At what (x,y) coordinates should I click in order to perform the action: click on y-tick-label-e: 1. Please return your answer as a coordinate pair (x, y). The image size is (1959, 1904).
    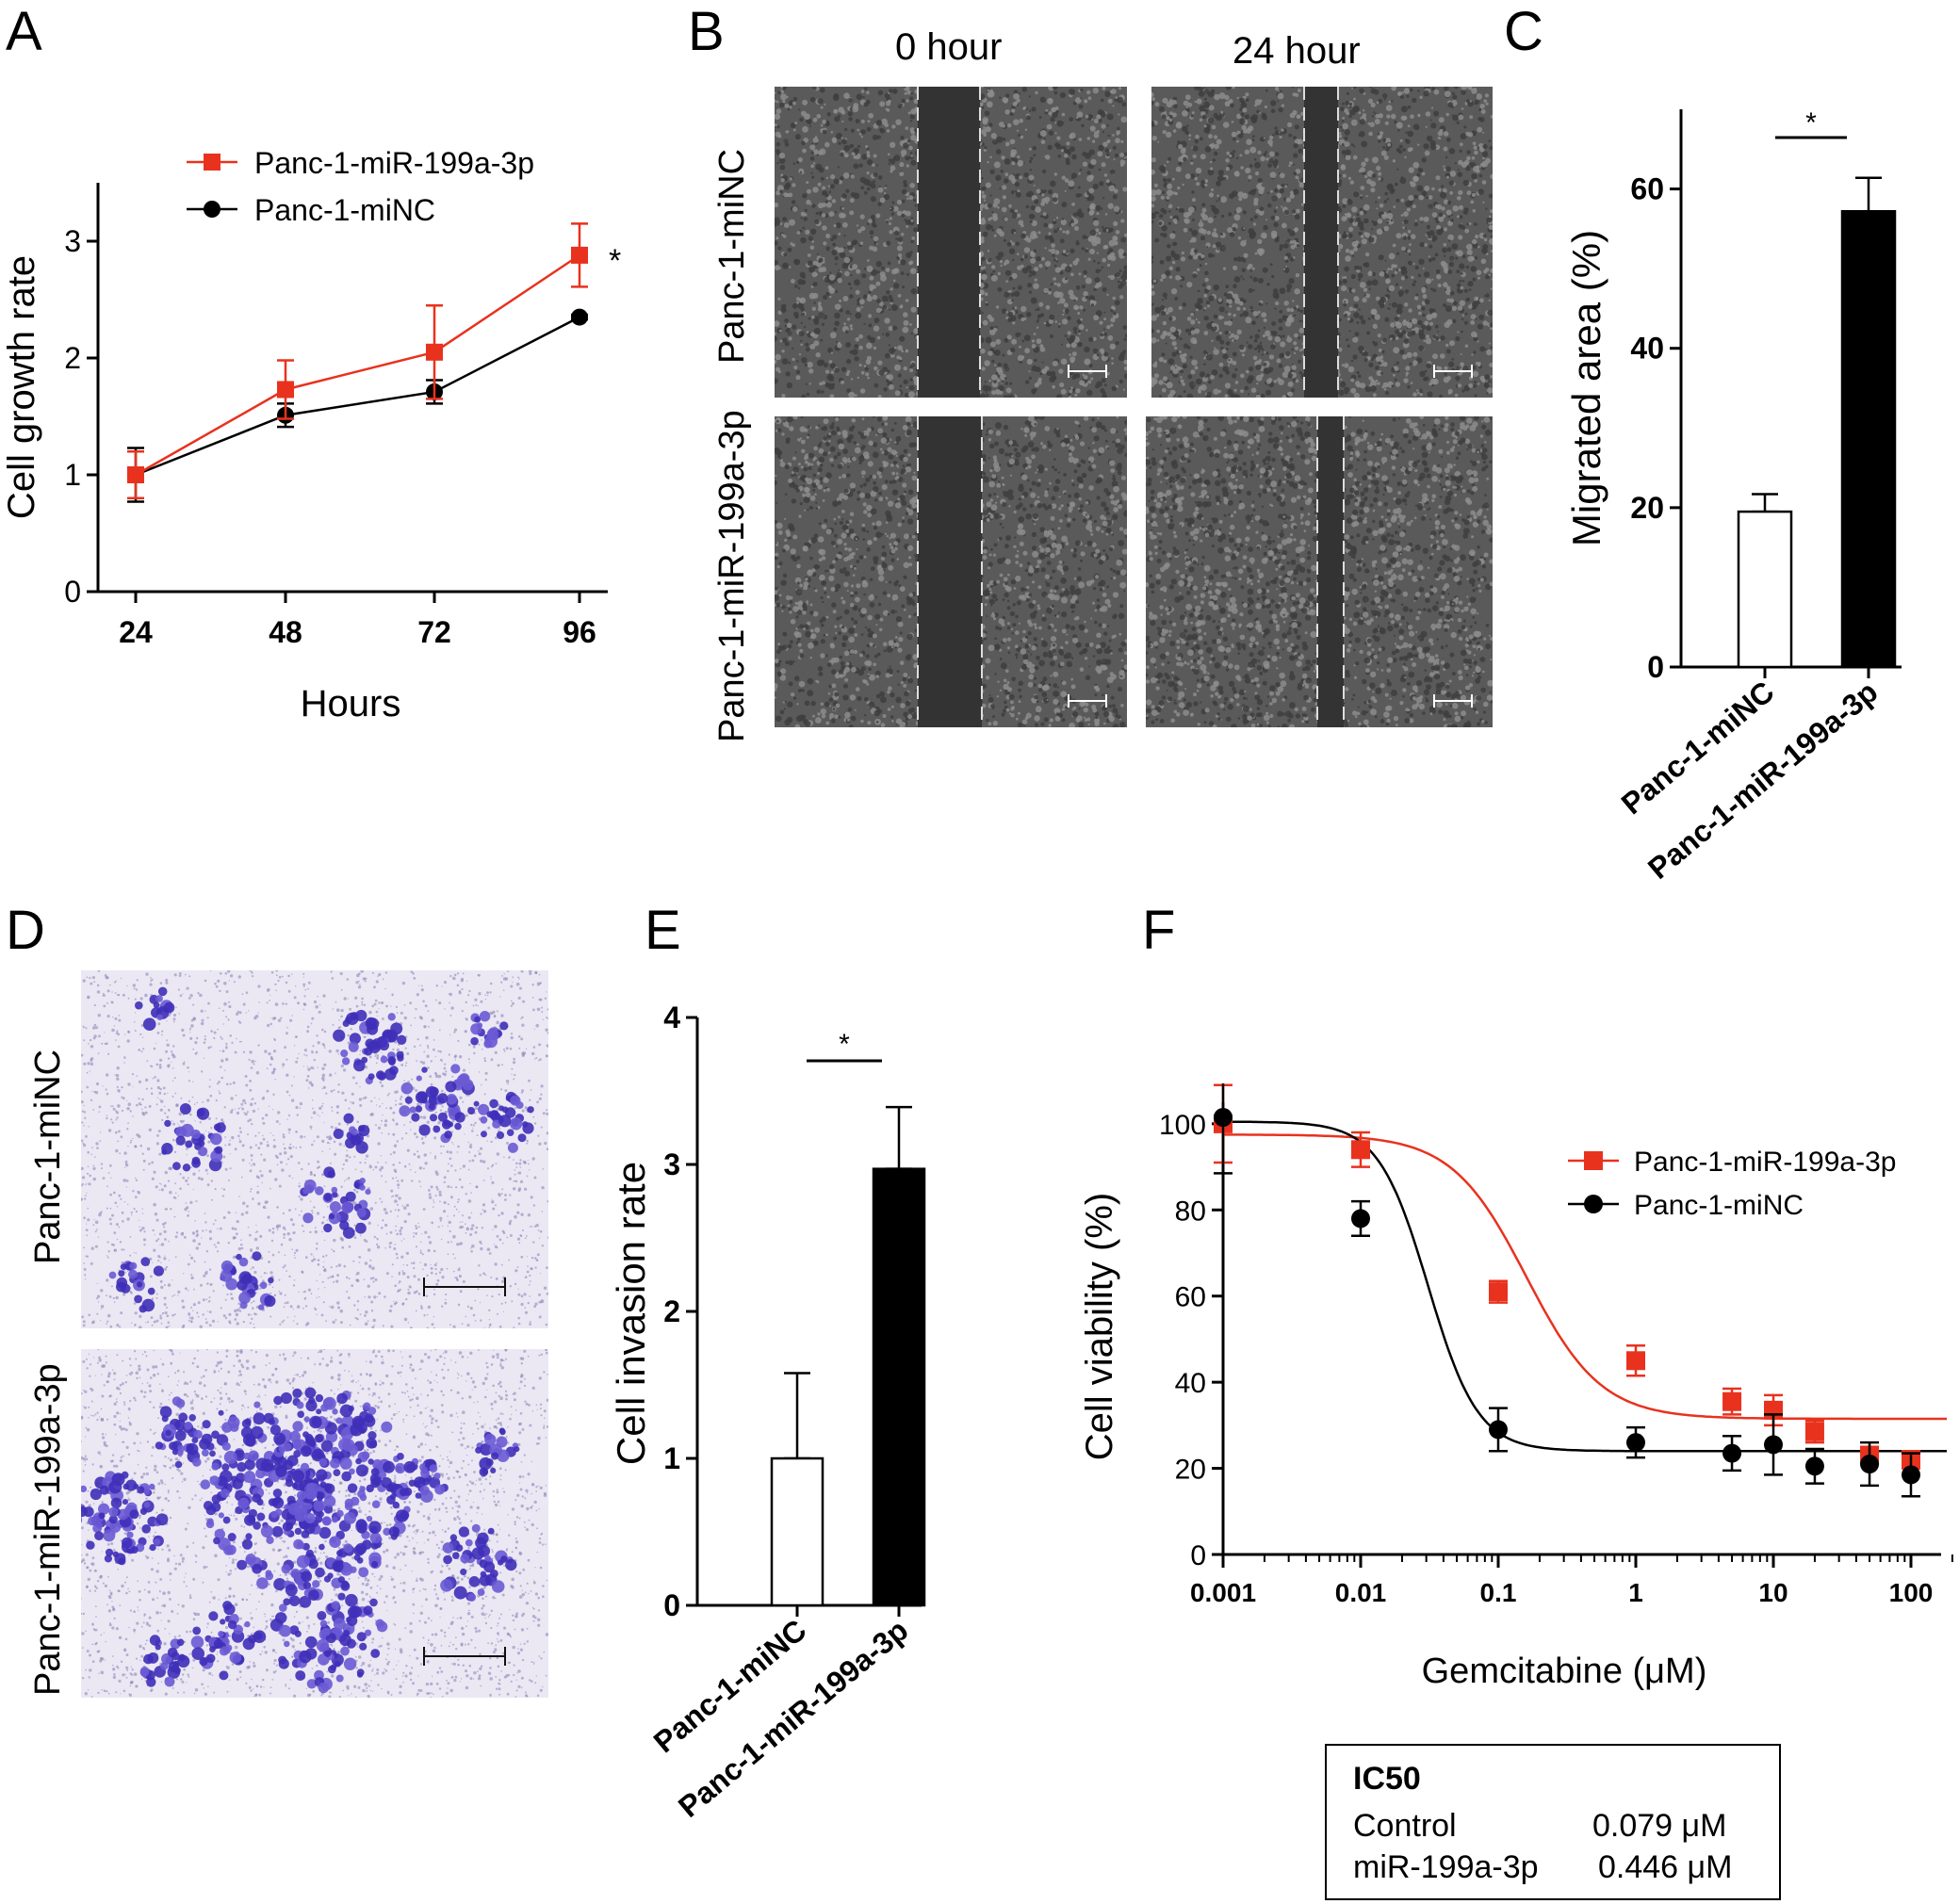
    Looking at the image, I should click on (671, 1458).